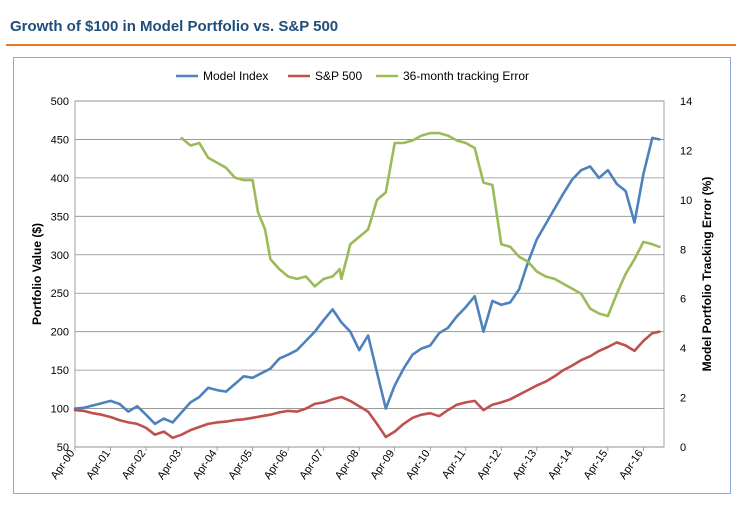 Image resolution: width=743 pixels, height=505 pixels. What do you see at coordinates (338, 76) in the screenshot?
I see `legend-label: S&P 500` at bounding box center [338, 76].